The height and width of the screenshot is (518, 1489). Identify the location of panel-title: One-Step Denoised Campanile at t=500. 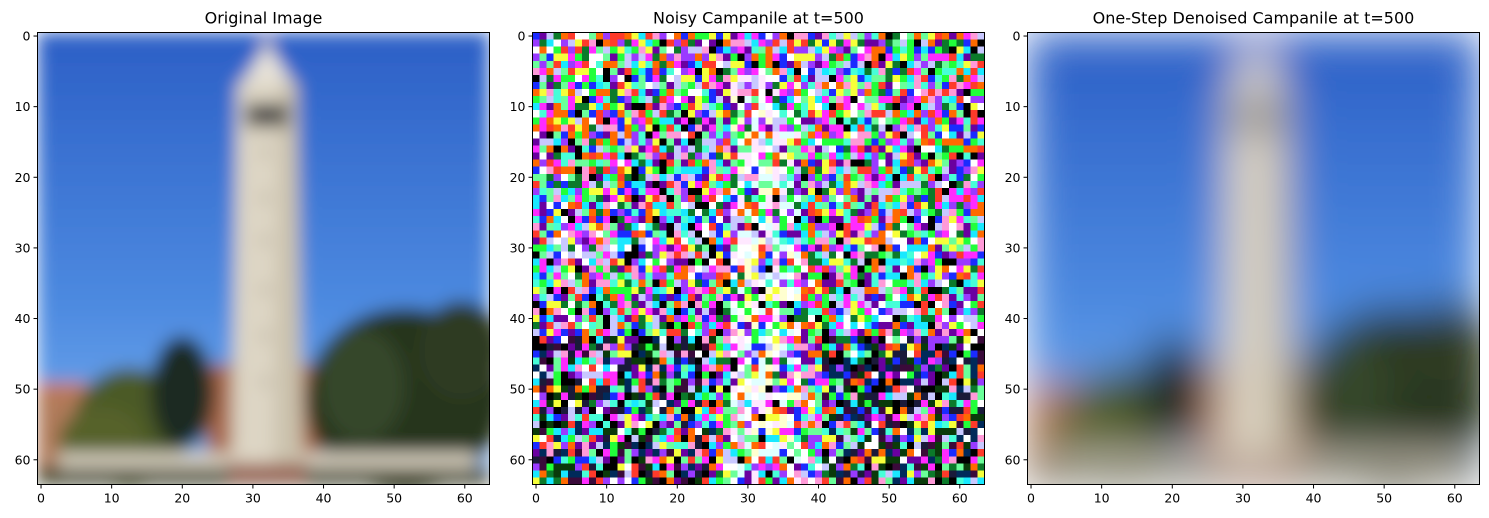
(1254, 18).